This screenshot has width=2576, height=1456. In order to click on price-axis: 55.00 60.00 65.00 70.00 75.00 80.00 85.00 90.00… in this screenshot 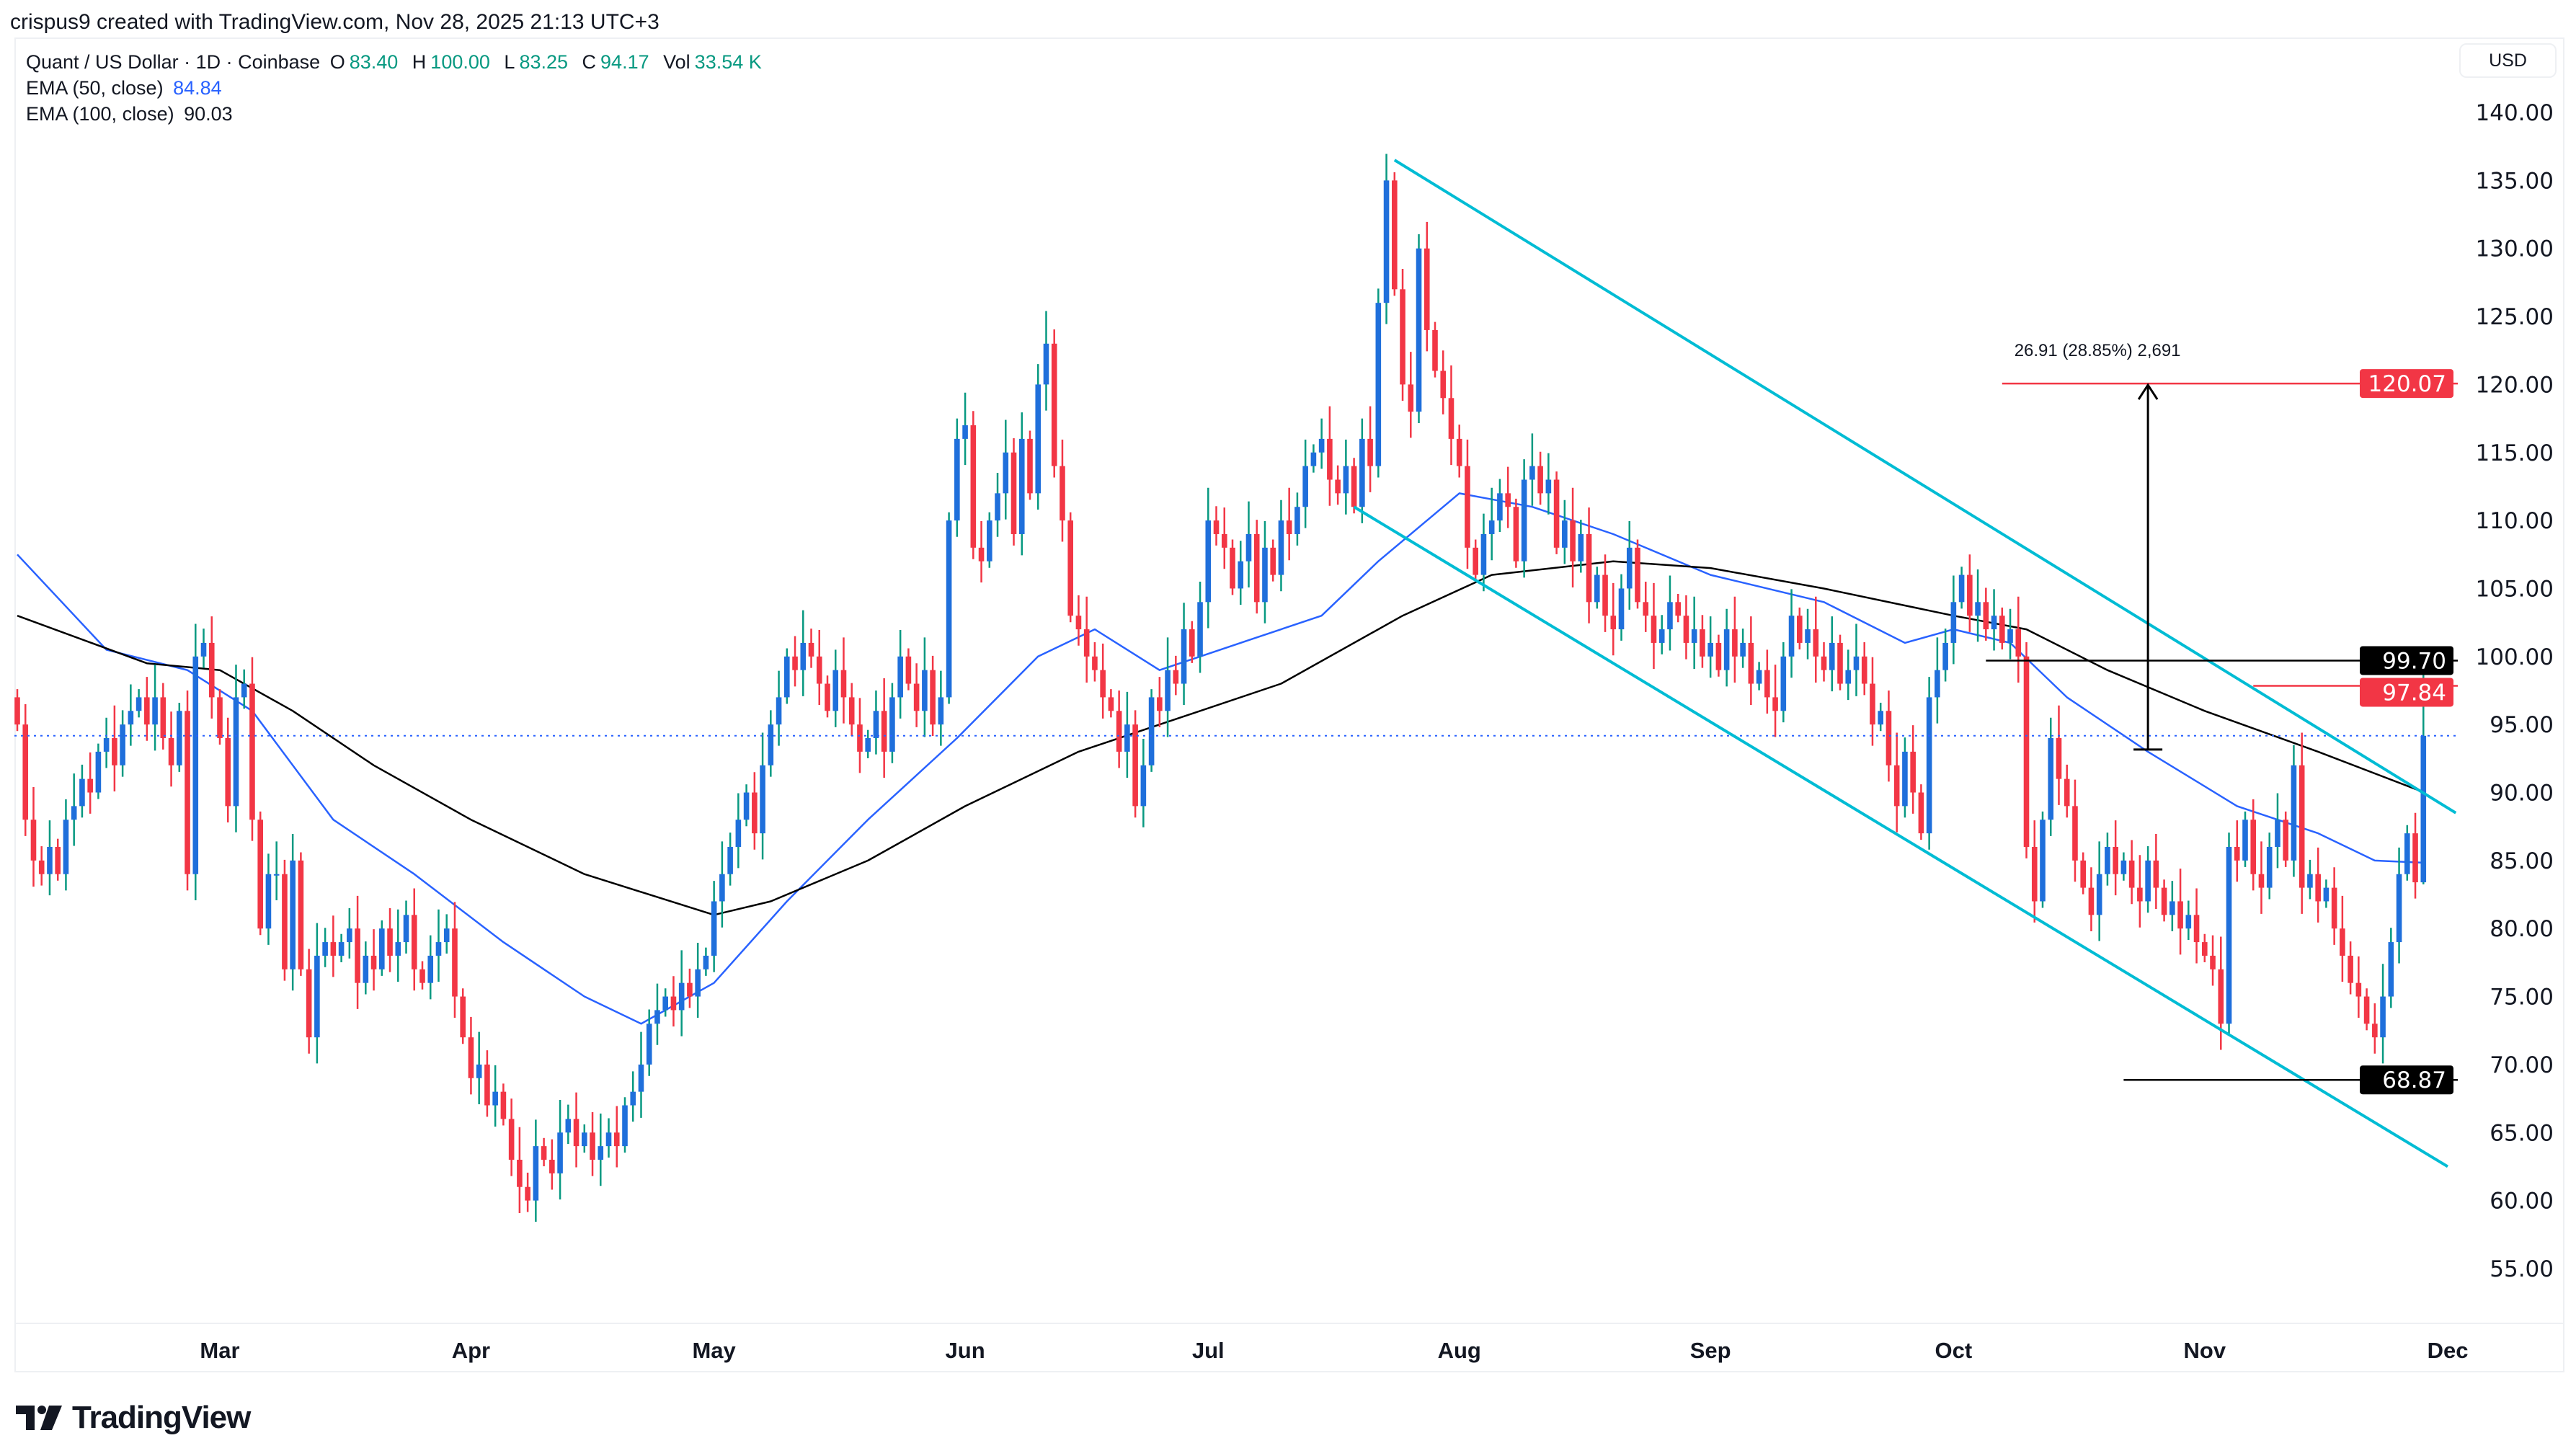, I will do `click(2515, 691)`.